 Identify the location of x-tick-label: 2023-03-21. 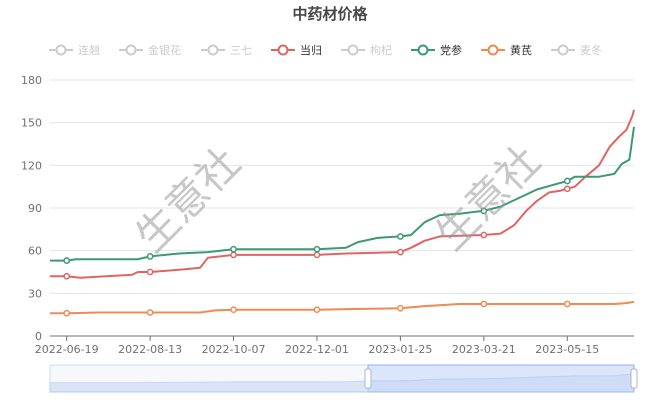
(484, 349).